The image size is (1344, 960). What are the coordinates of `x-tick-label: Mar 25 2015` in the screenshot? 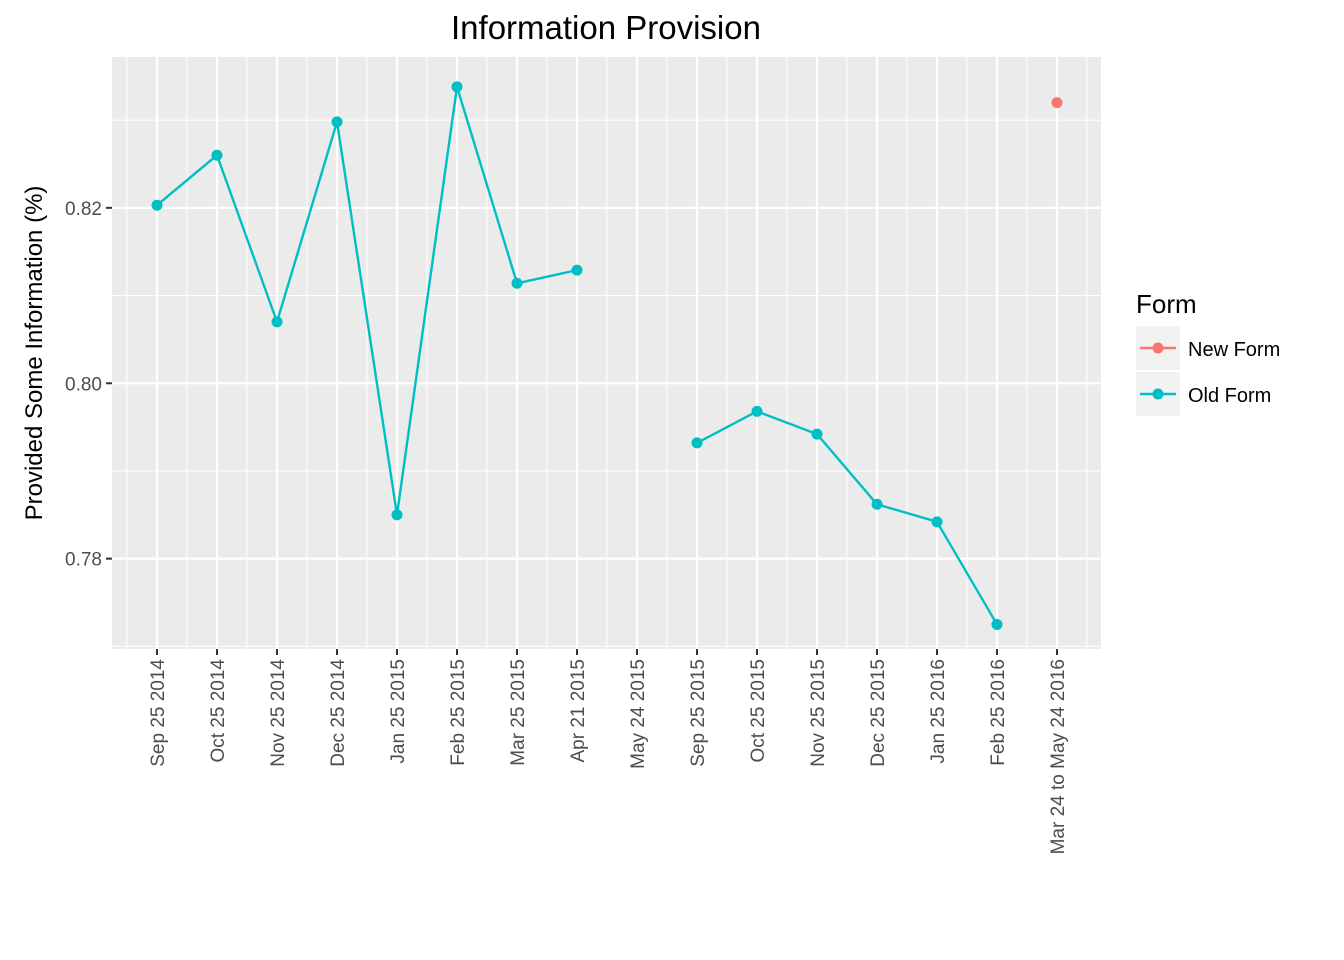 It's located at (518, 712).